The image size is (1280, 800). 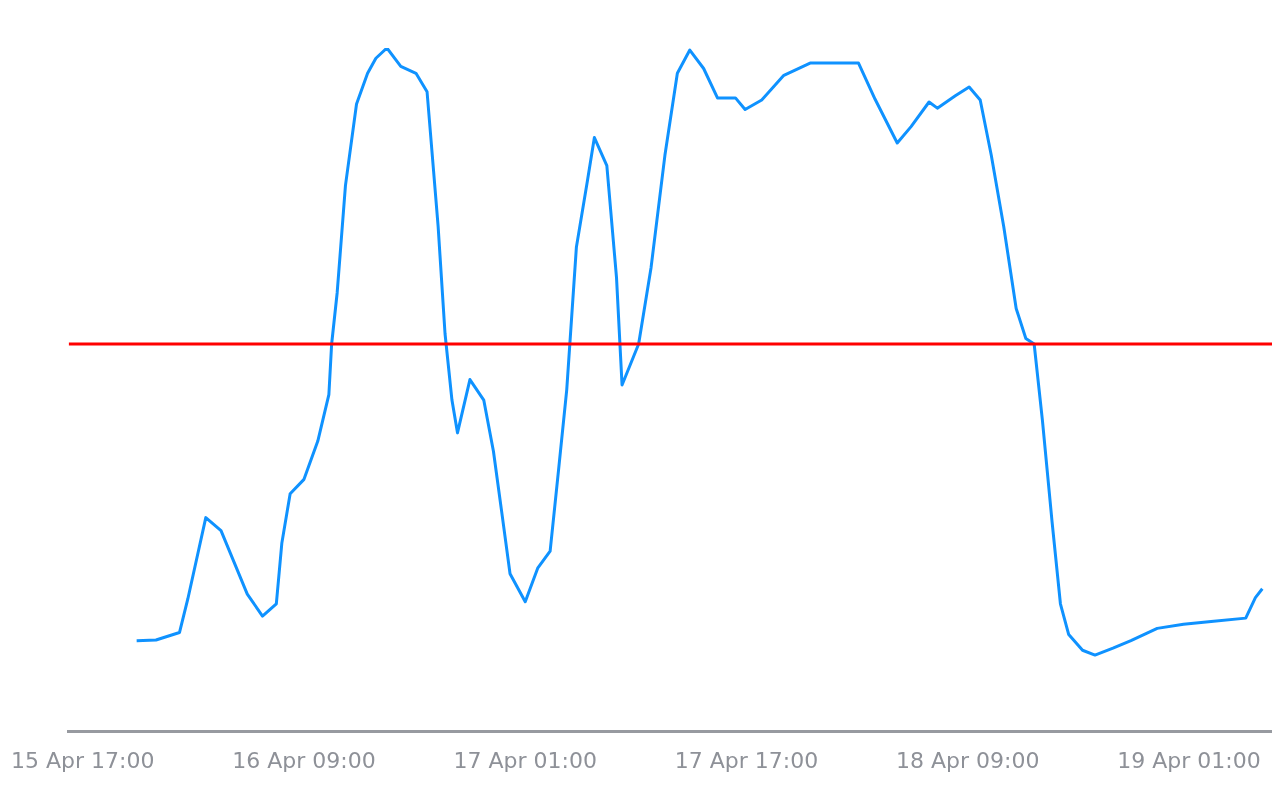 What do you see at coordinates (968, 760) in the screenshot?
I see `x-tick-label: 18 Apr 09:00` at bounding box center [968, 760].